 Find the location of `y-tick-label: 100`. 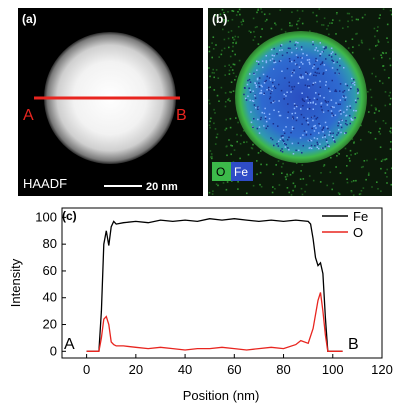

y-tick-label: 100 is located at coordinates (46, 216).